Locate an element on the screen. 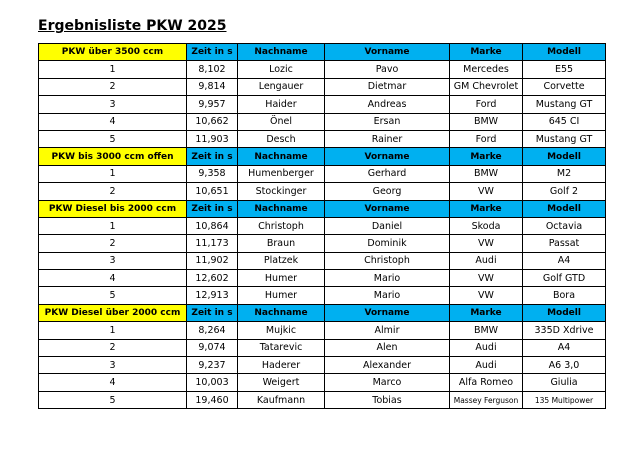 The height and width of the screenshot is (454, 643). cell: Haider is located at coordinates (281, 104).